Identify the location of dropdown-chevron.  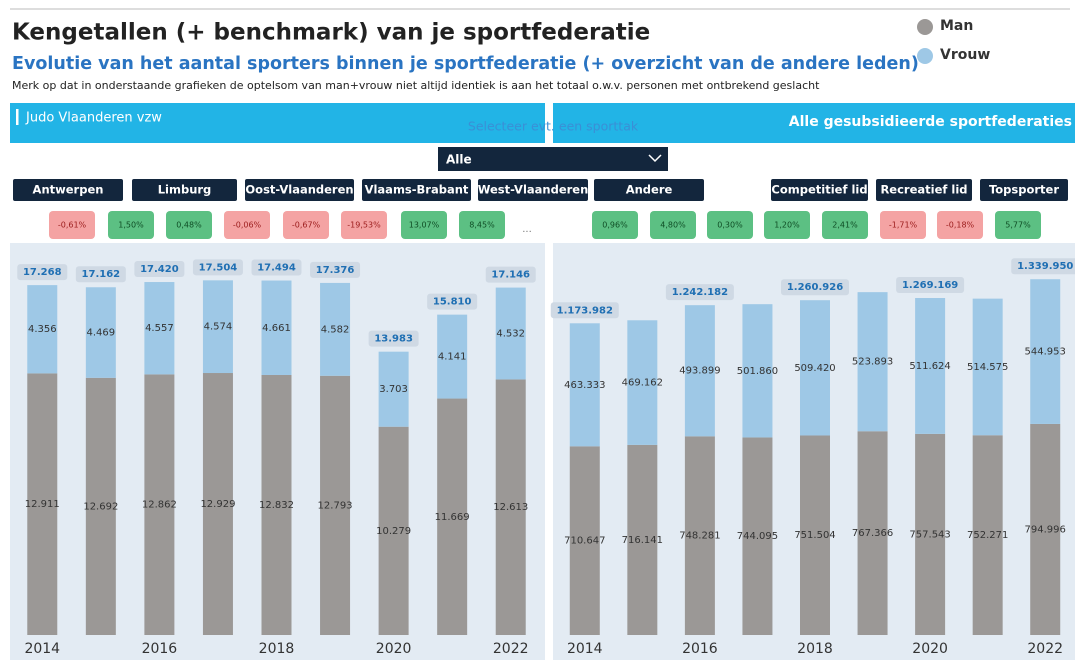
(655, 158).